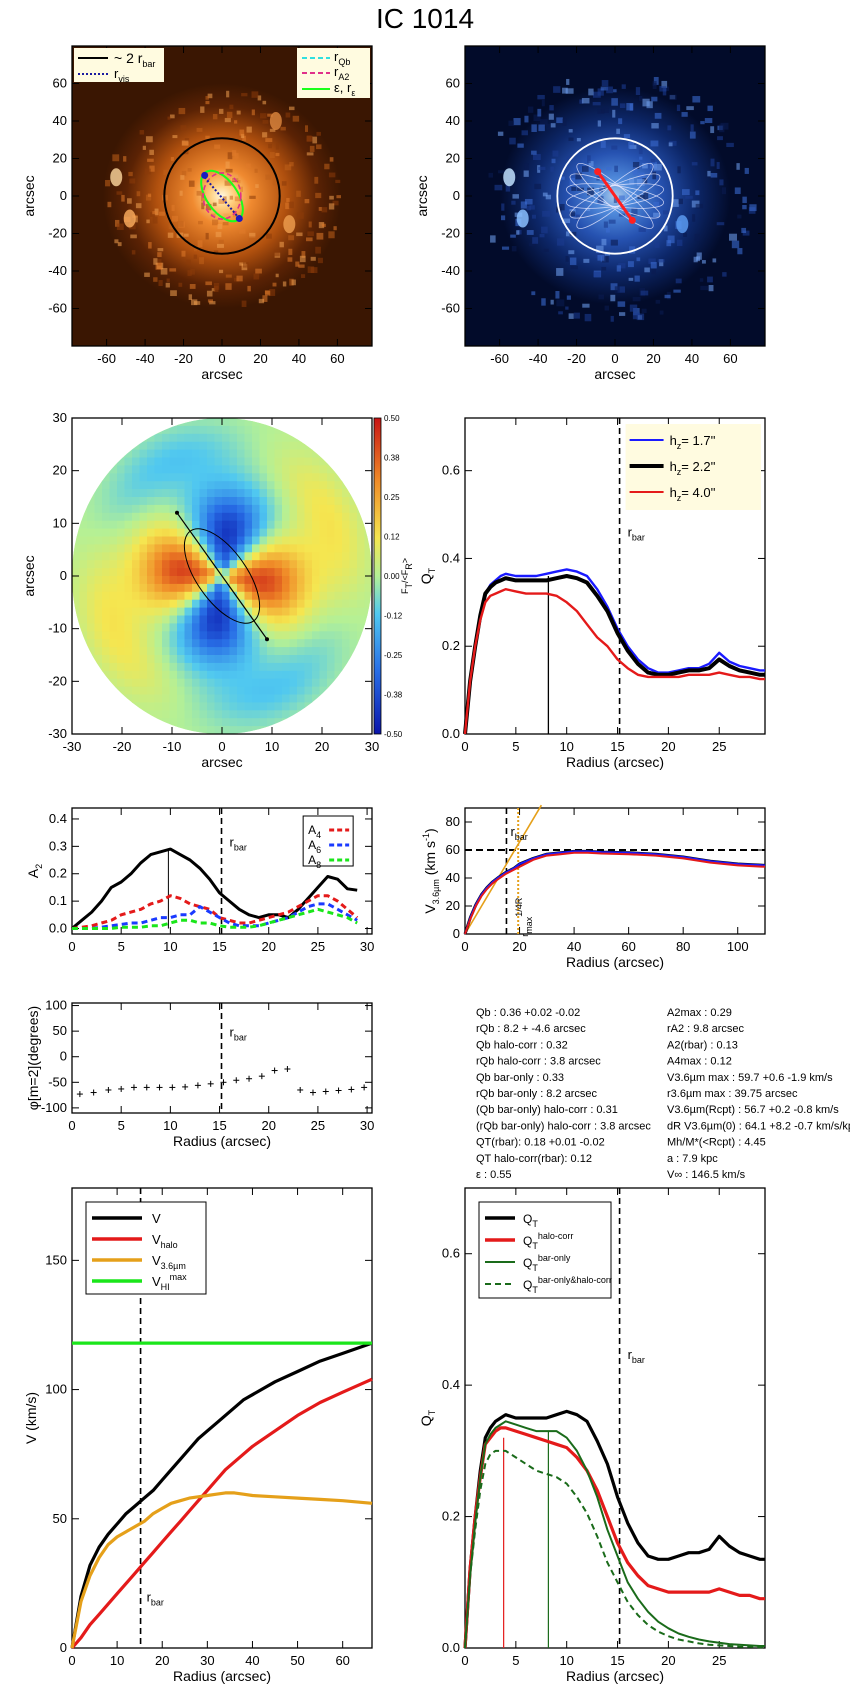 The width and height of the screenshot is (850, 1700). What do you see at coordinates (668, 746) in the screenshot?
I see `x-tick-label: 20` at bounding box center [668, 746].